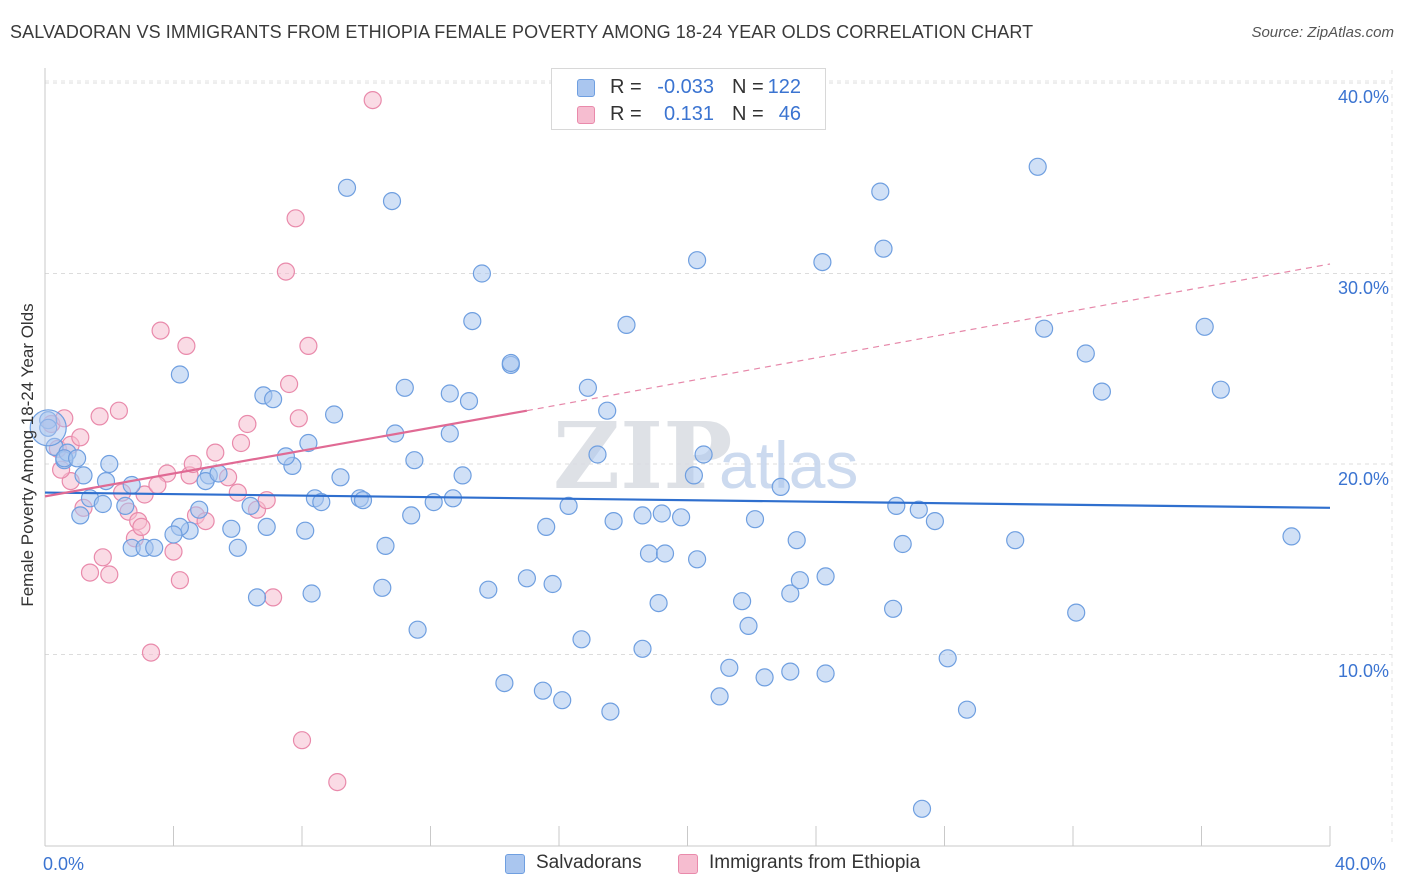  Describe the element at coordinates (589, 862) in the screenshot. I see `legend-label-salvadorans: Salvadorans` at that location.